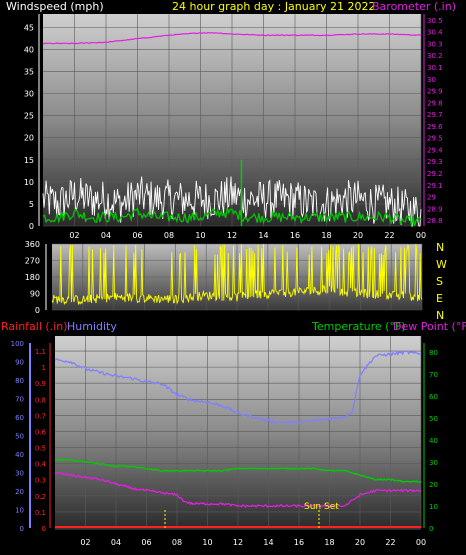  I want to click on wind-average-line, so click(232, 217).